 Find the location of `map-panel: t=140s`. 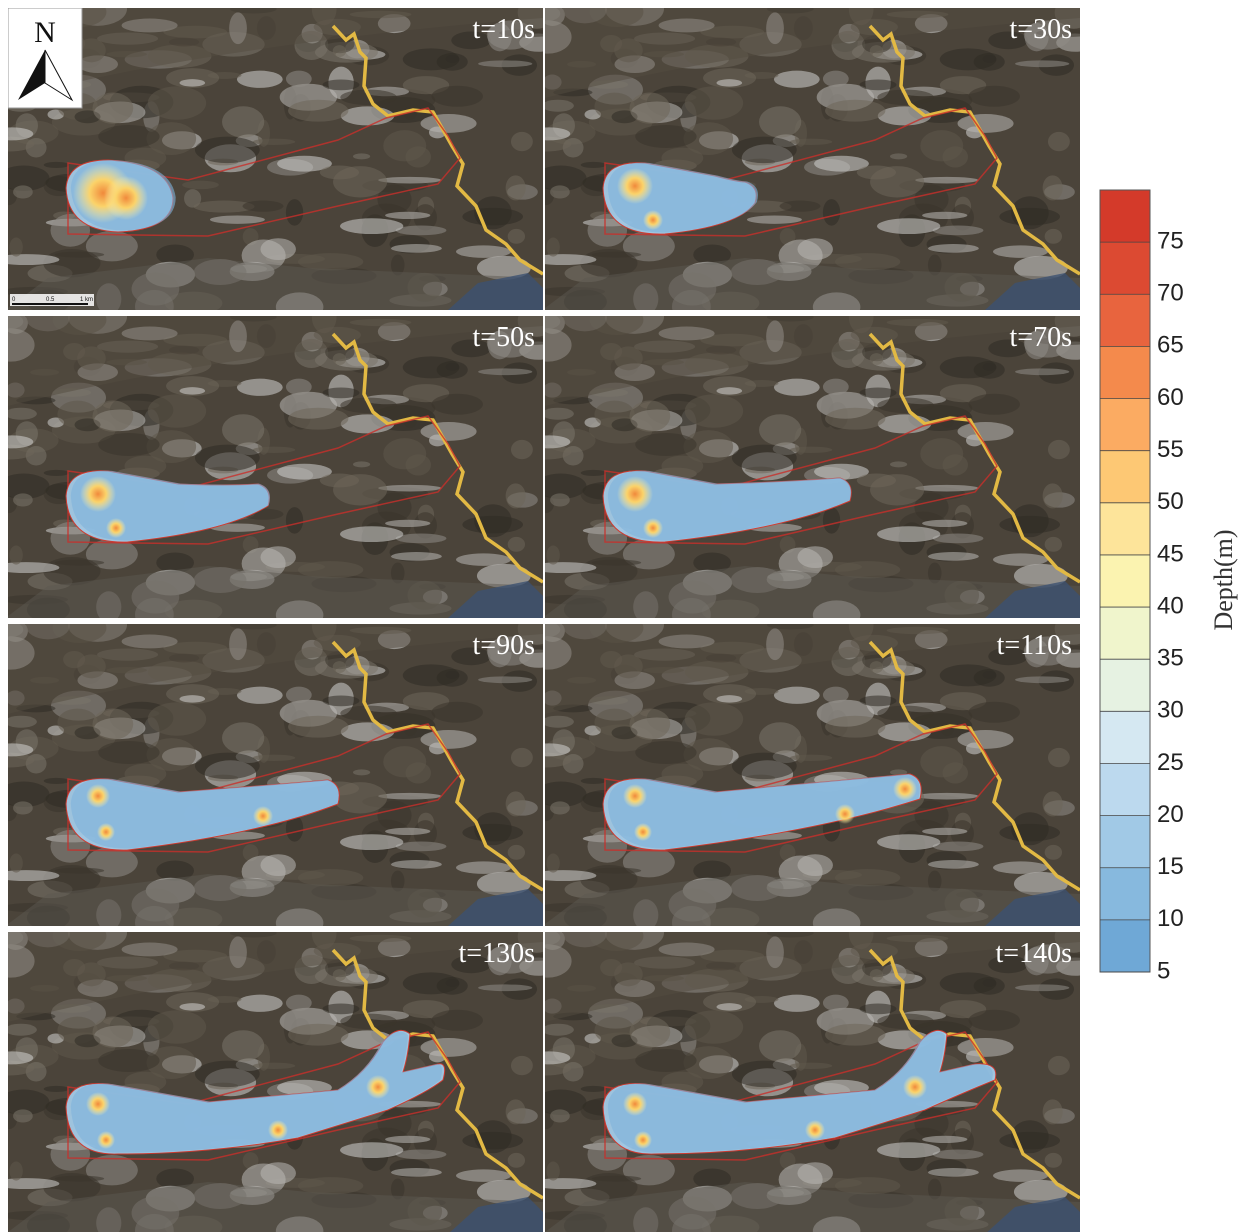

map-panel: t=140s is located at coordinates (812, 1082).